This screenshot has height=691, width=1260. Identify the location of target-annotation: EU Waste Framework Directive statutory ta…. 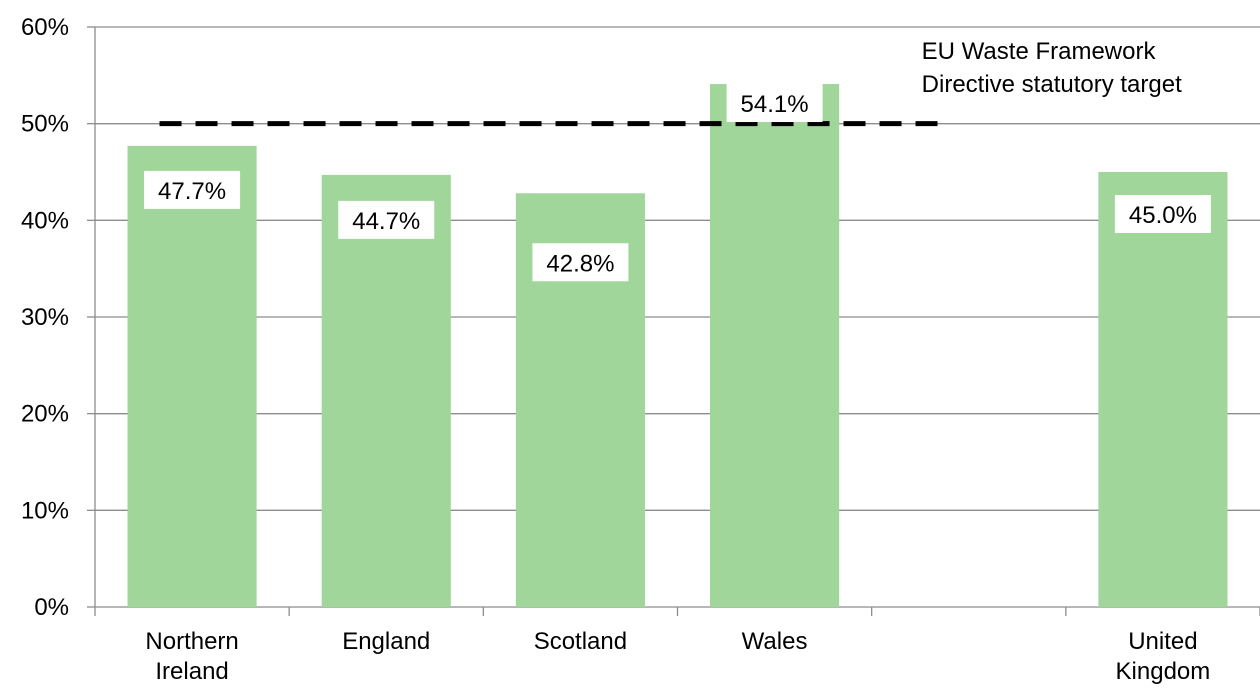
(1052, 68).